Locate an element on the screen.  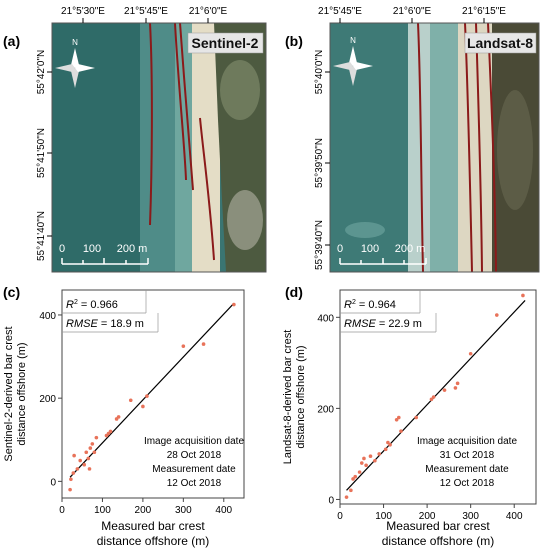
plot-frame is located at coordinates (153, 394).